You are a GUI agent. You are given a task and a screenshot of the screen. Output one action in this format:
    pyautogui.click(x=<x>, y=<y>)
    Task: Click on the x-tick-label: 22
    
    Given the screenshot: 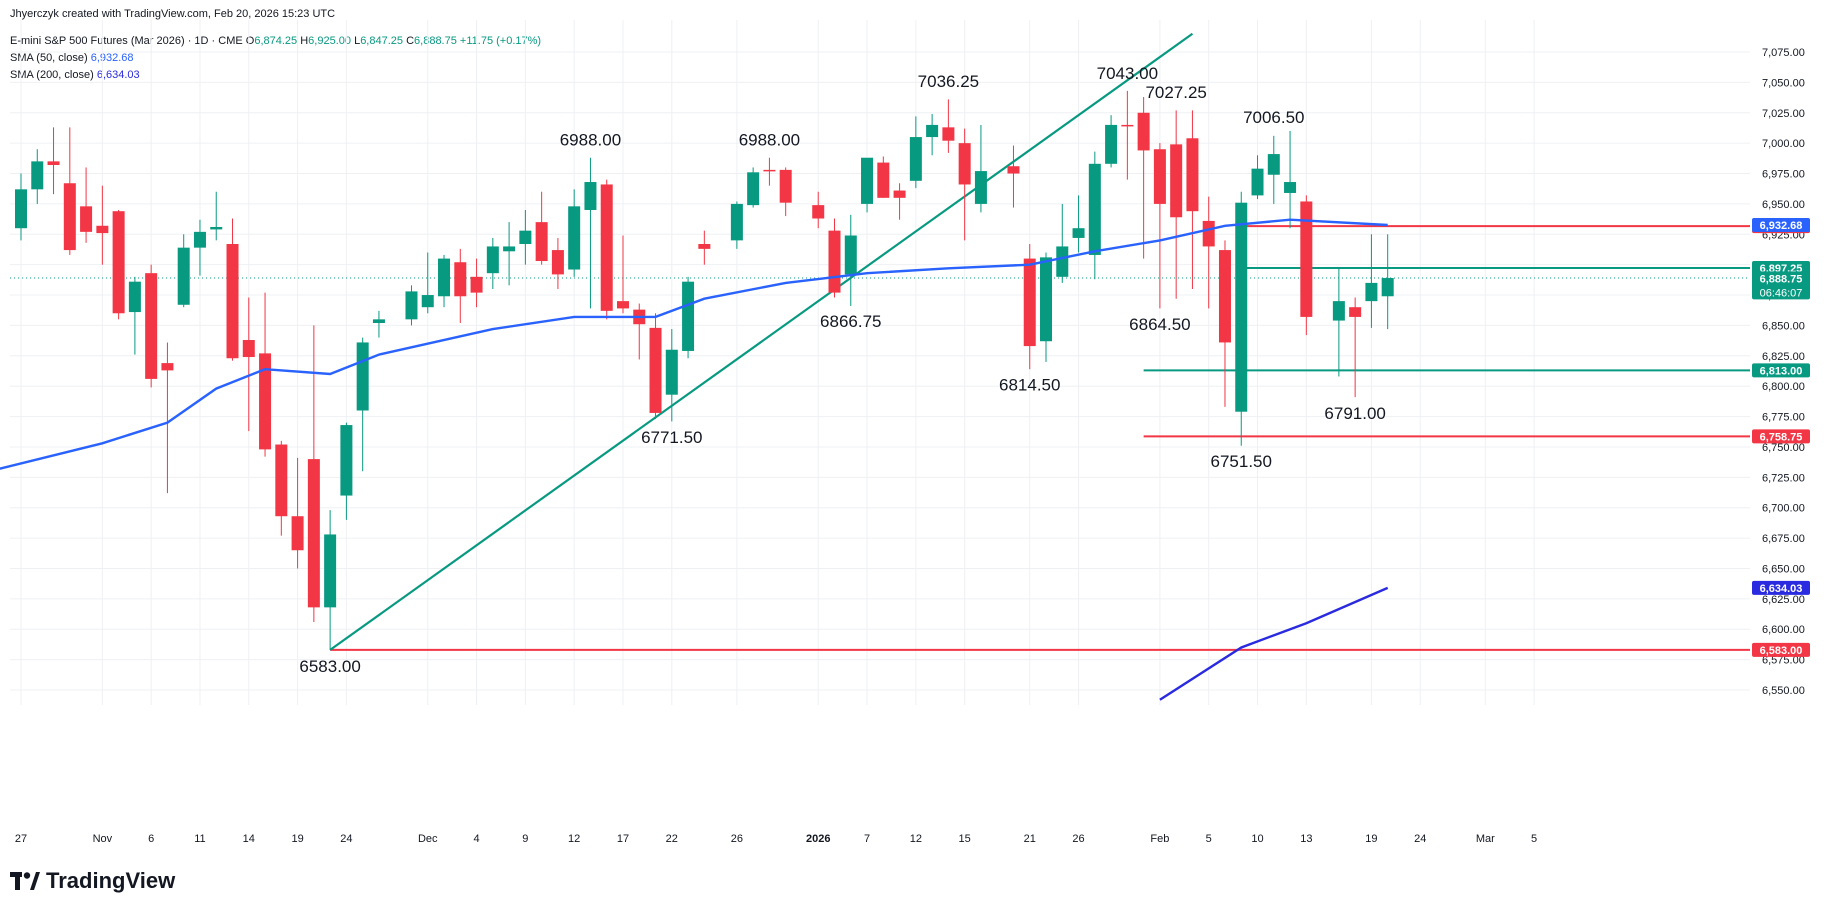 What is the action you would take?
    pyautogui.click(x=672, y=839)
    